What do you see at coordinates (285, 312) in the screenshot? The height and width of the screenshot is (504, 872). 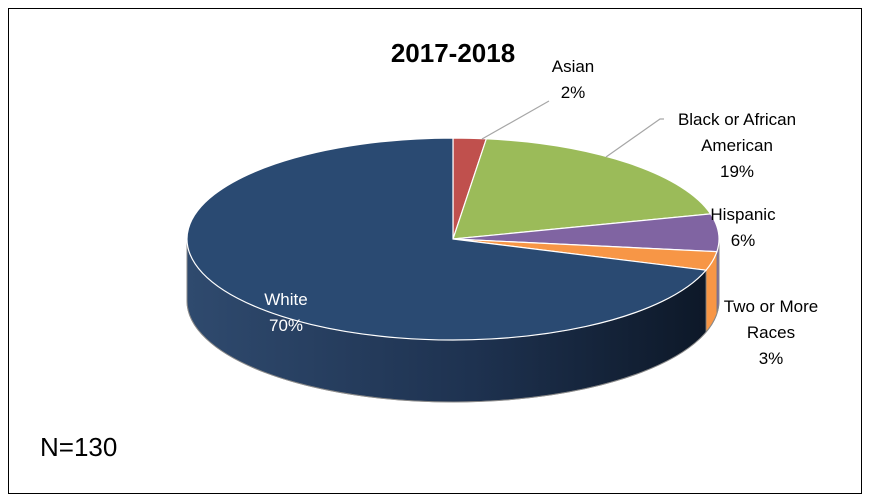 I see `data-label-white: White 70%` at bounding box center [285, 312].